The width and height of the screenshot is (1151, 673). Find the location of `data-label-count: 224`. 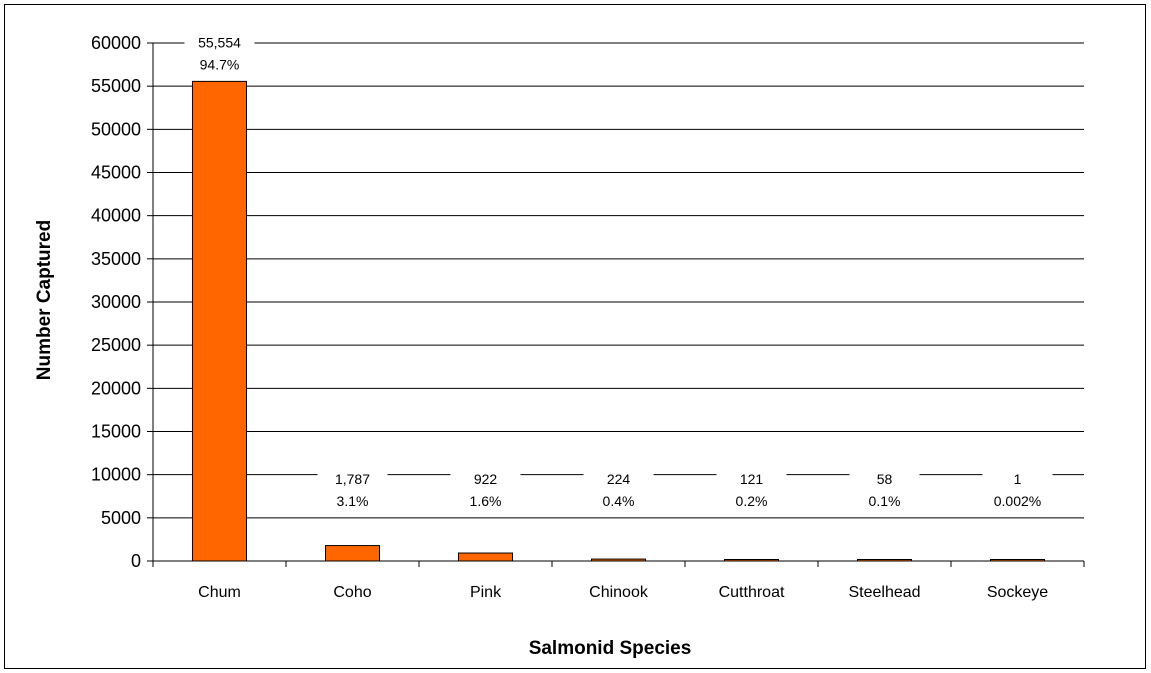

data-label-count: 224 is located at coordinates (619, 479).